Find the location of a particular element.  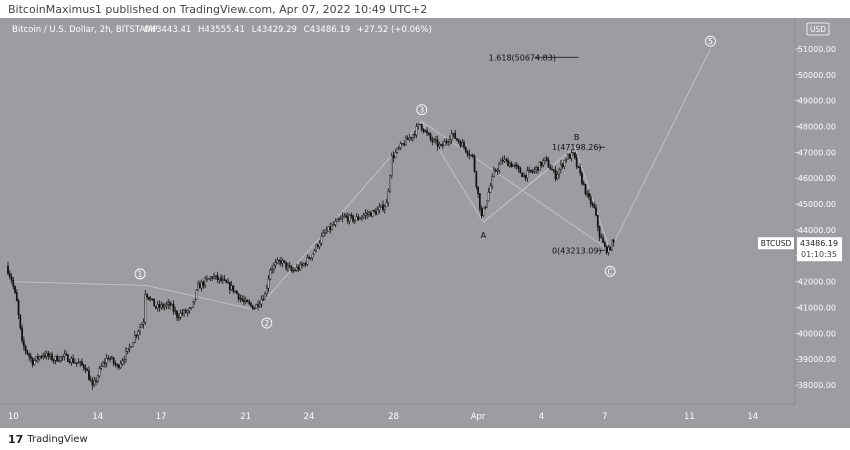

wave-label-circle is located at coordinates (610, 271).